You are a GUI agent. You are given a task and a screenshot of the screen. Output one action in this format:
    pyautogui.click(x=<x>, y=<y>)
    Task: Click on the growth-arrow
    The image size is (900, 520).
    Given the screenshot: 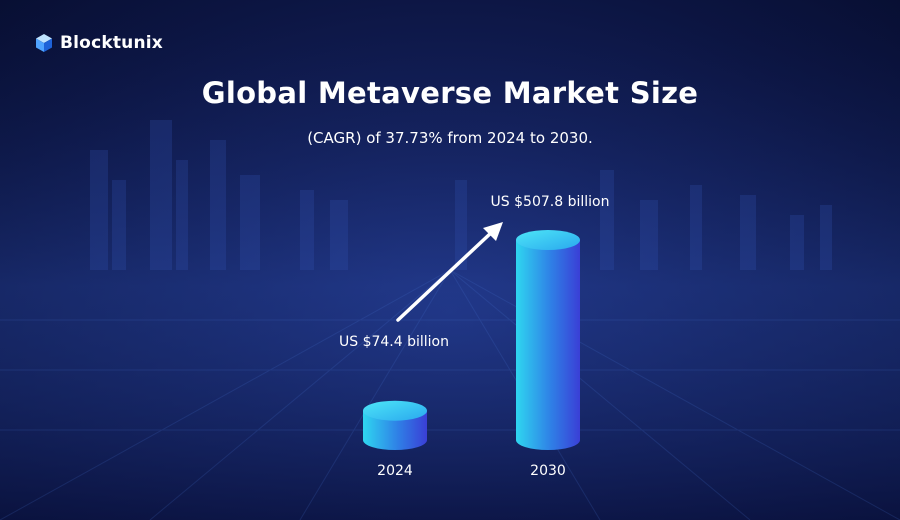 What is the action you would take?
    pyautogui.click(x=449, y=272)
    